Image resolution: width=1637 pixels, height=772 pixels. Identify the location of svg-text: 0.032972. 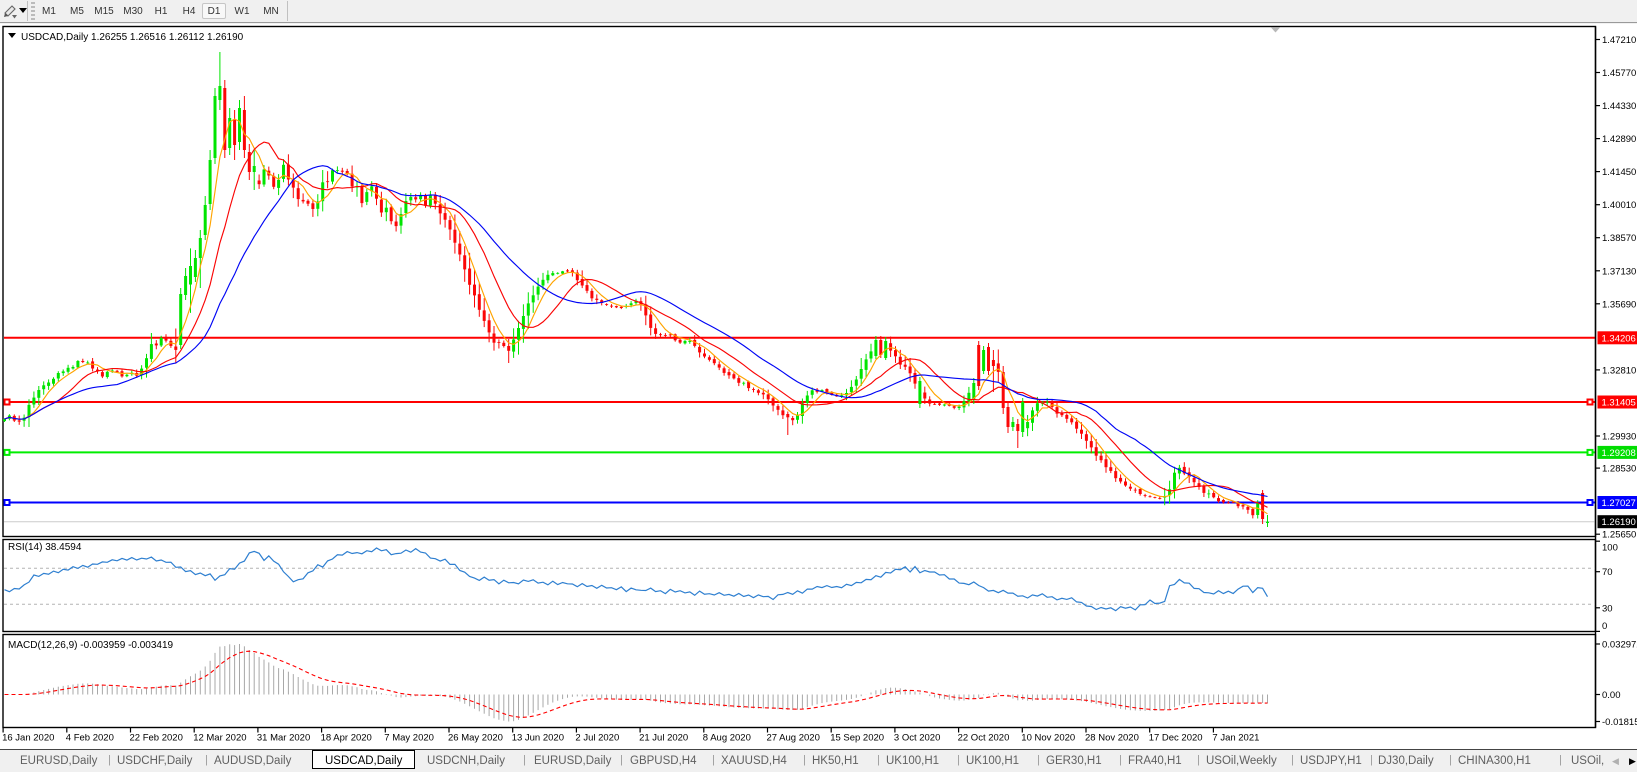
(1619, 645).